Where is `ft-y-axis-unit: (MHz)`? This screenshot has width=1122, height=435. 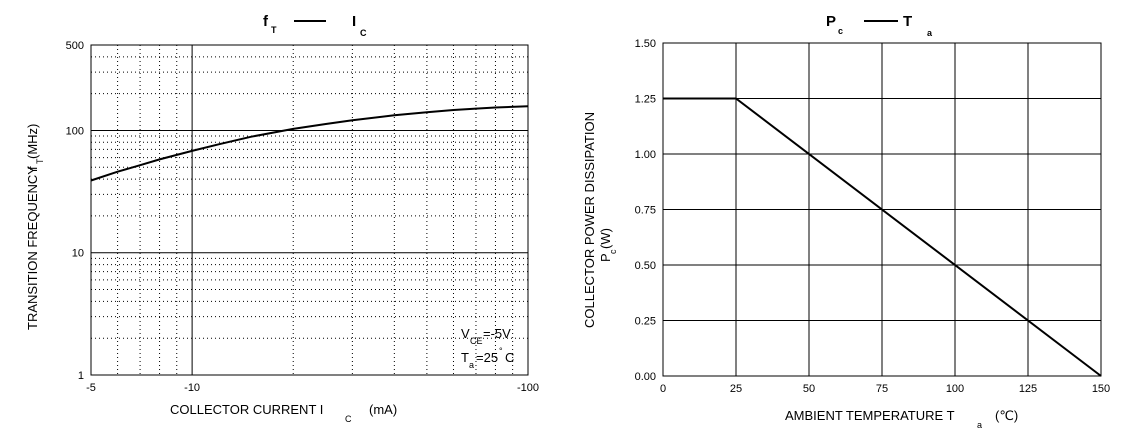 ft-y-axis-unit: (MHz) is located at coordinates (32, 141).